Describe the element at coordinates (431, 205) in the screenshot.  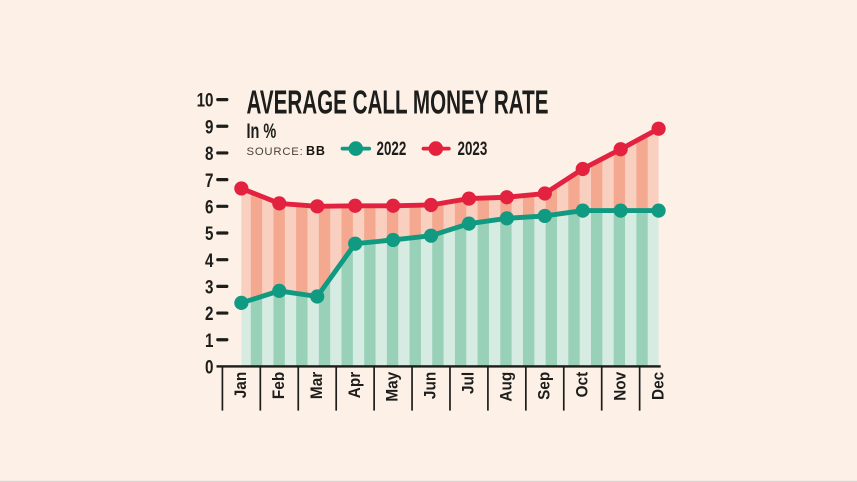
I see `marker-2023-jun` at that location.